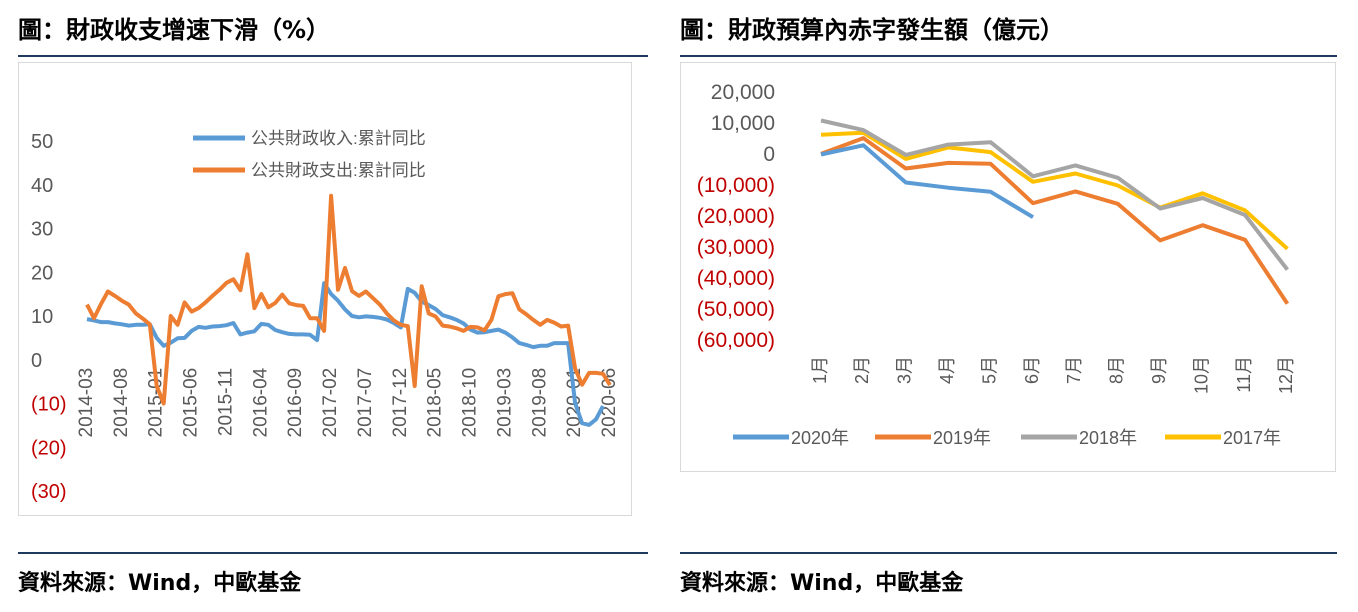  Describe the element at coordinates (736, 185) in the screenshot. I see `y-tick-label: (10,000)` at that location.